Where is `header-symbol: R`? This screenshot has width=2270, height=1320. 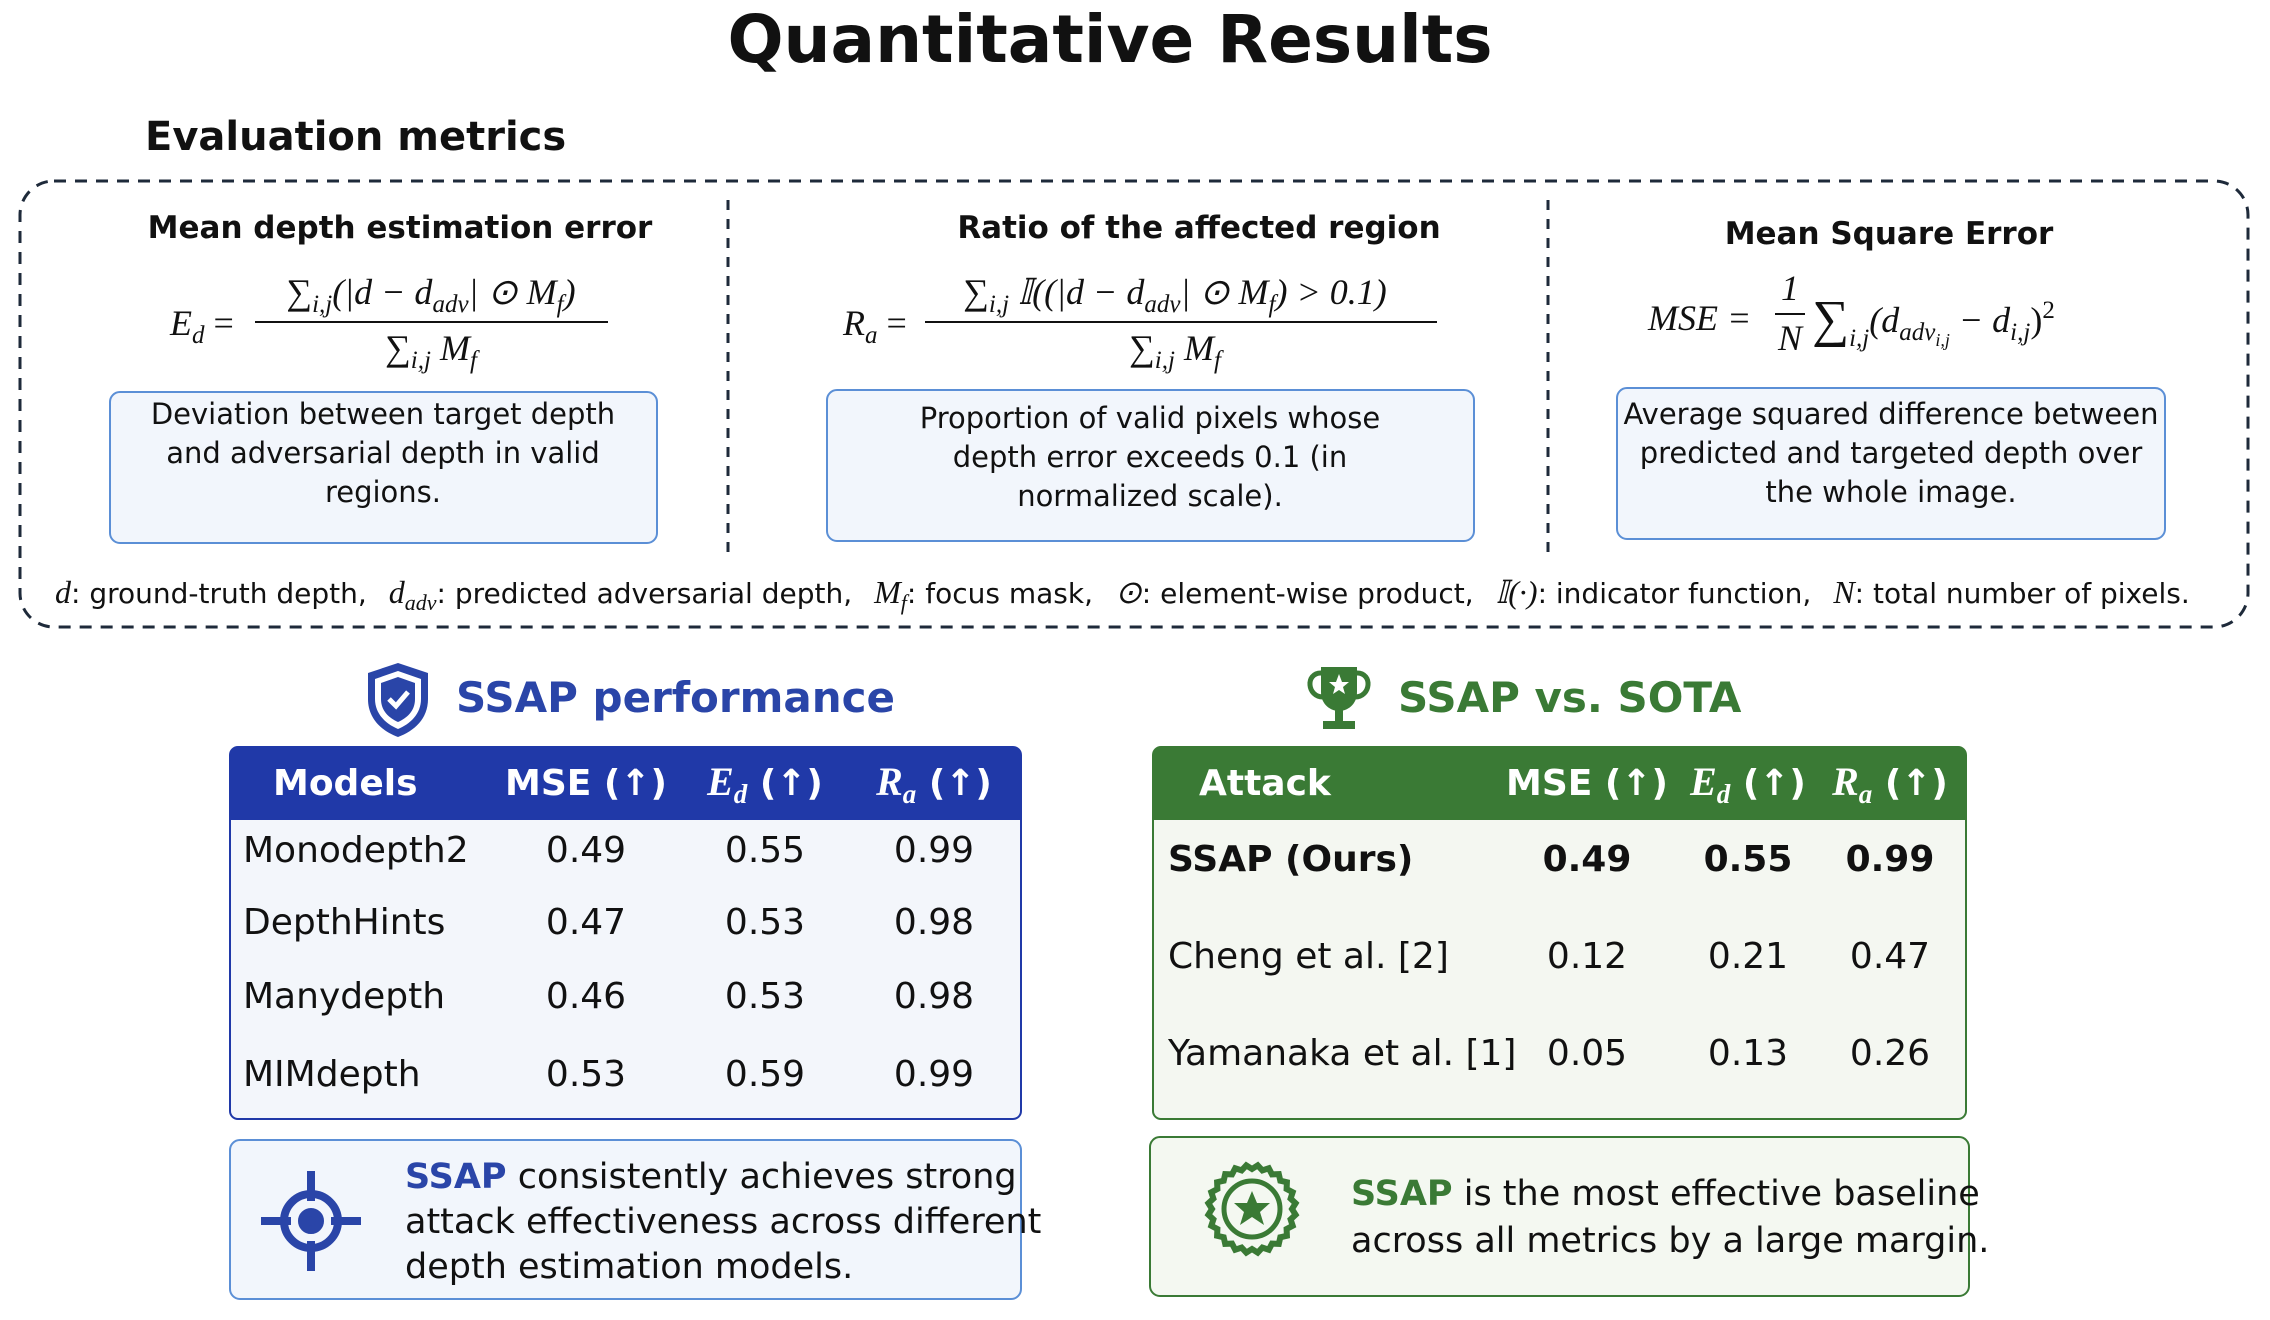
header-symbol: R is located at coordinates (889, 781).